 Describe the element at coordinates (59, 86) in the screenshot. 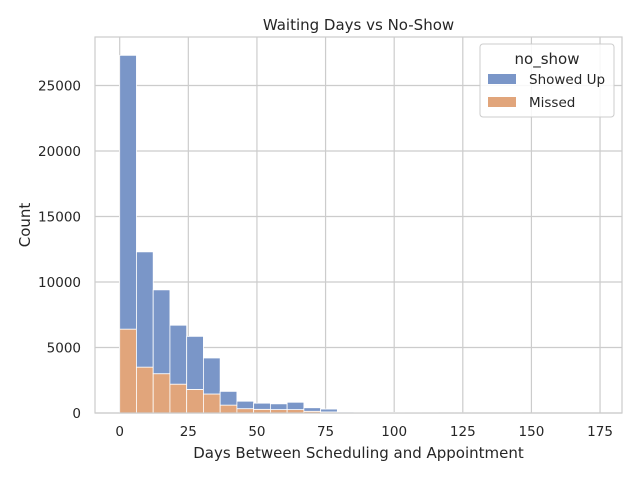

I see `y-tick-label: 25000` at that location.